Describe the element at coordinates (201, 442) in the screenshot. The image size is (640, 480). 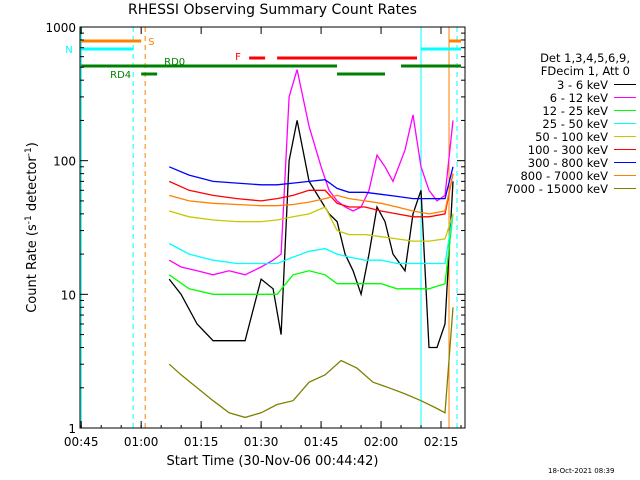
I see `x-tick-label-2: 01:15` at that location.